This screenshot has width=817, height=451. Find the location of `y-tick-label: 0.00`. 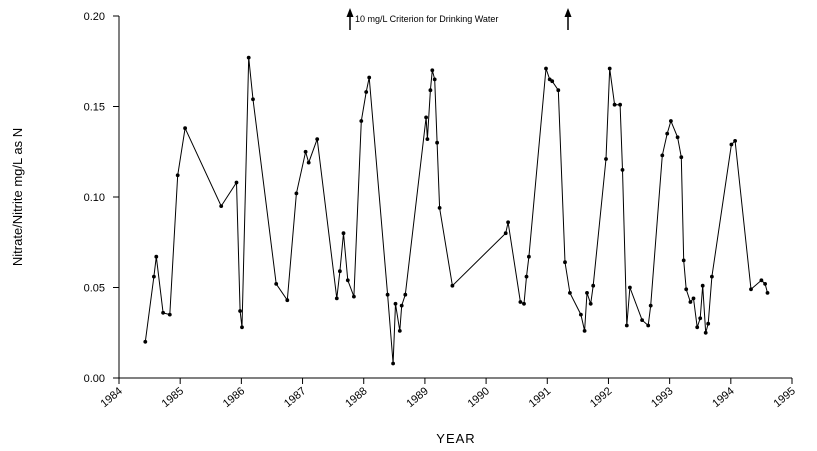

y-tick-label: 0.00 is located at coordinates (94, 379).